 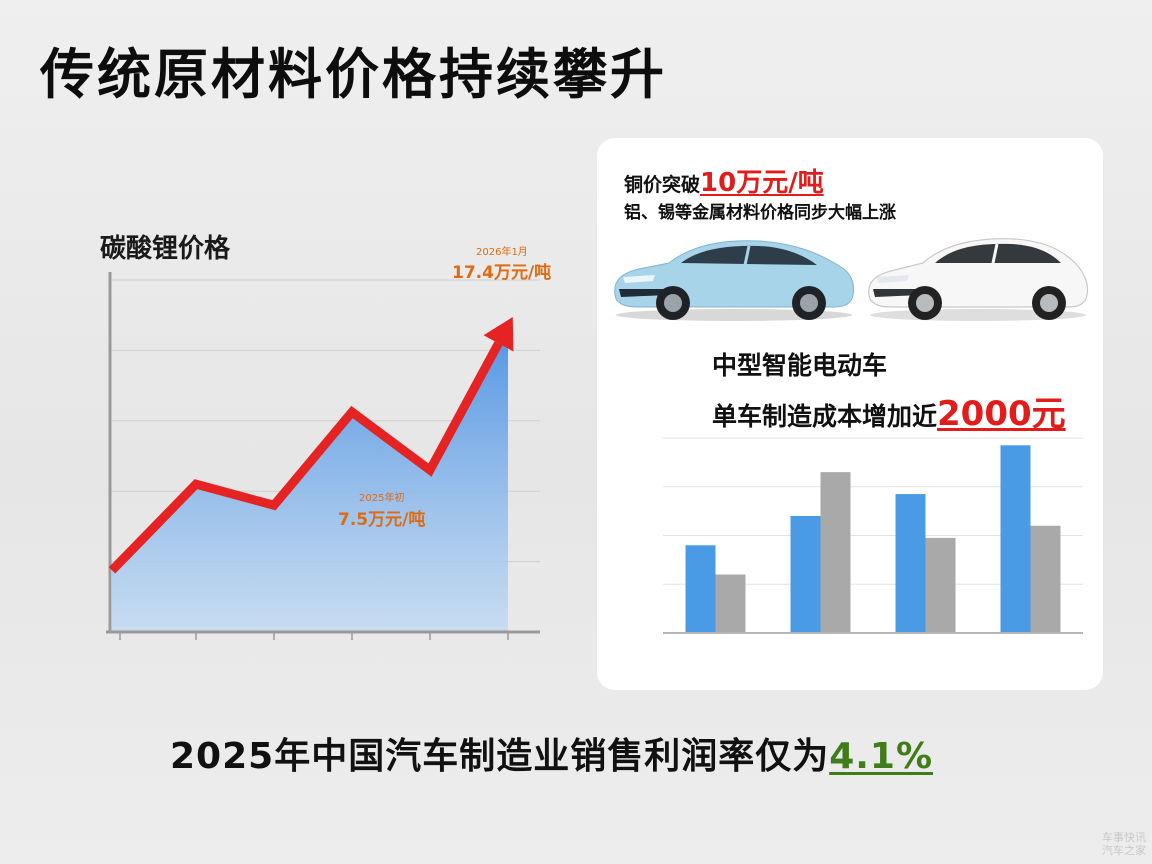 What do you see at coordinates (873, 535) in the screenshot?
I see `cost-bar-chart` at bounding box center [873, 535].